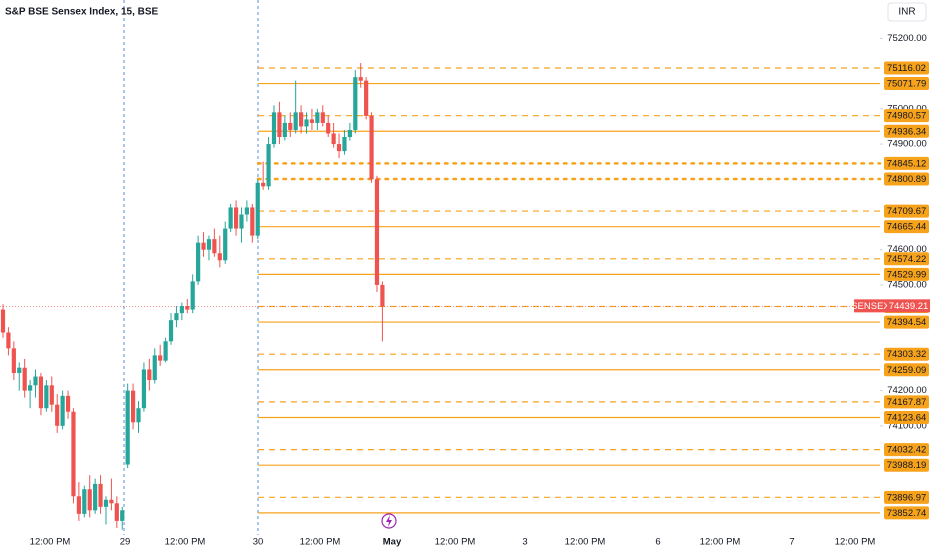 Image resolution: width=932 pixels, height=550 pixels. What do you see at coordinates (907, 38) in the screenshot?
I see `y-tick-label: 75200.00` at bounding box center [907, 38].